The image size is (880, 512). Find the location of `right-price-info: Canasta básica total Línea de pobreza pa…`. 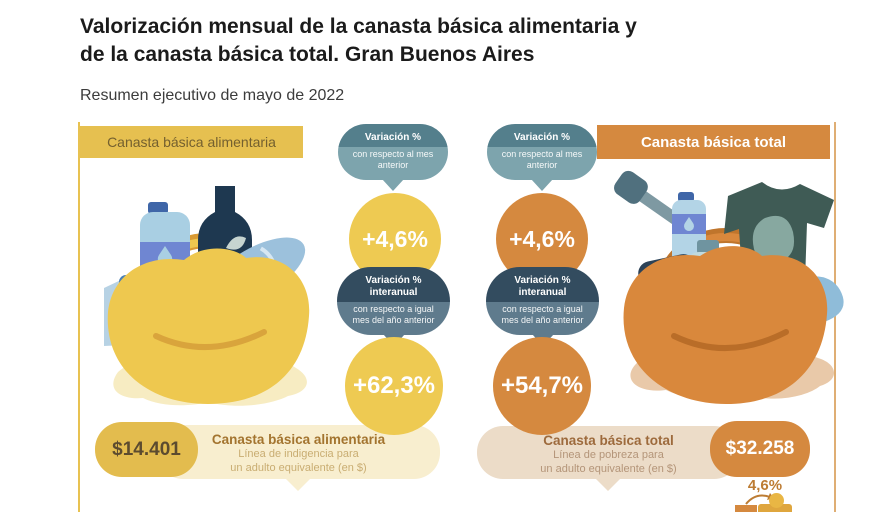

right-price-info: Canasta básica total Línea de pobreza pa… is located at coordinates (608, 452).